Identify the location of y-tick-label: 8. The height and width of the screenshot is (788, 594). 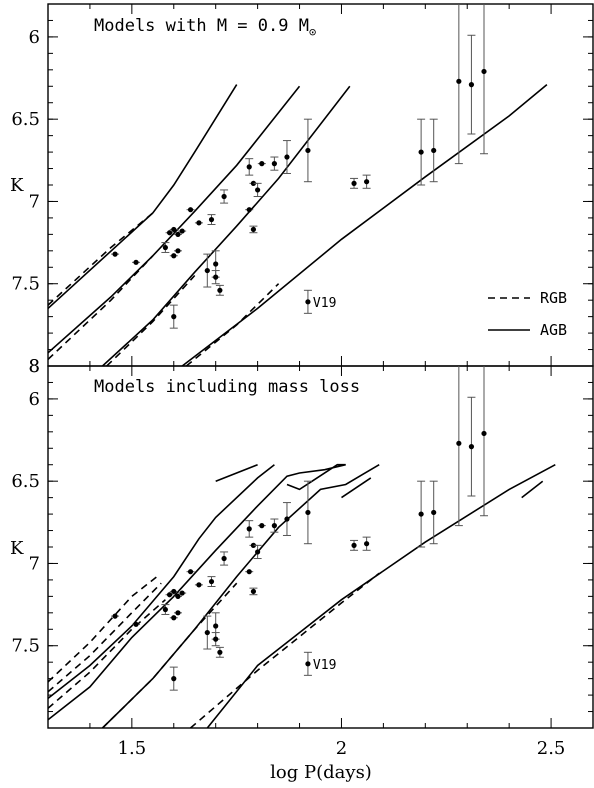
(34, 366).